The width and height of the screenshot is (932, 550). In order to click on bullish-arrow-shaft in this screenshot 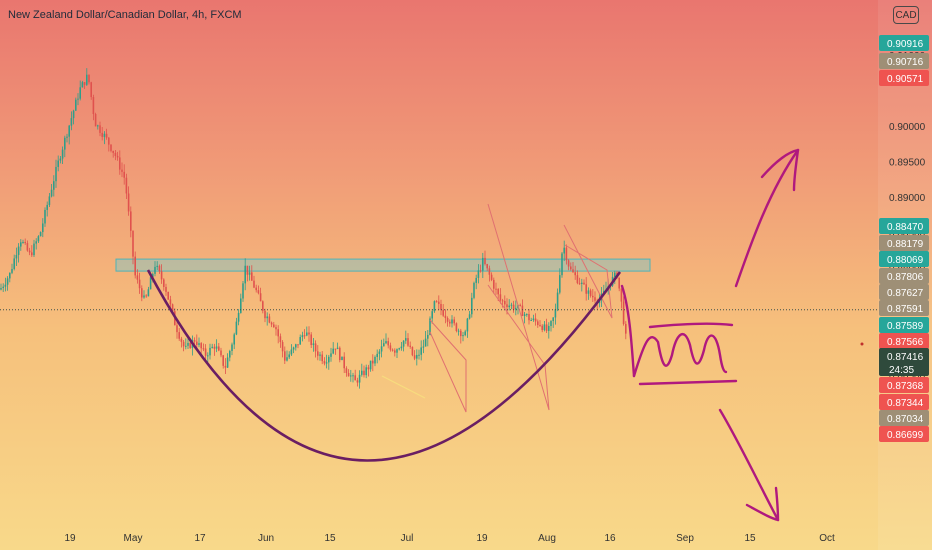, I will do `click(767, 218)`.